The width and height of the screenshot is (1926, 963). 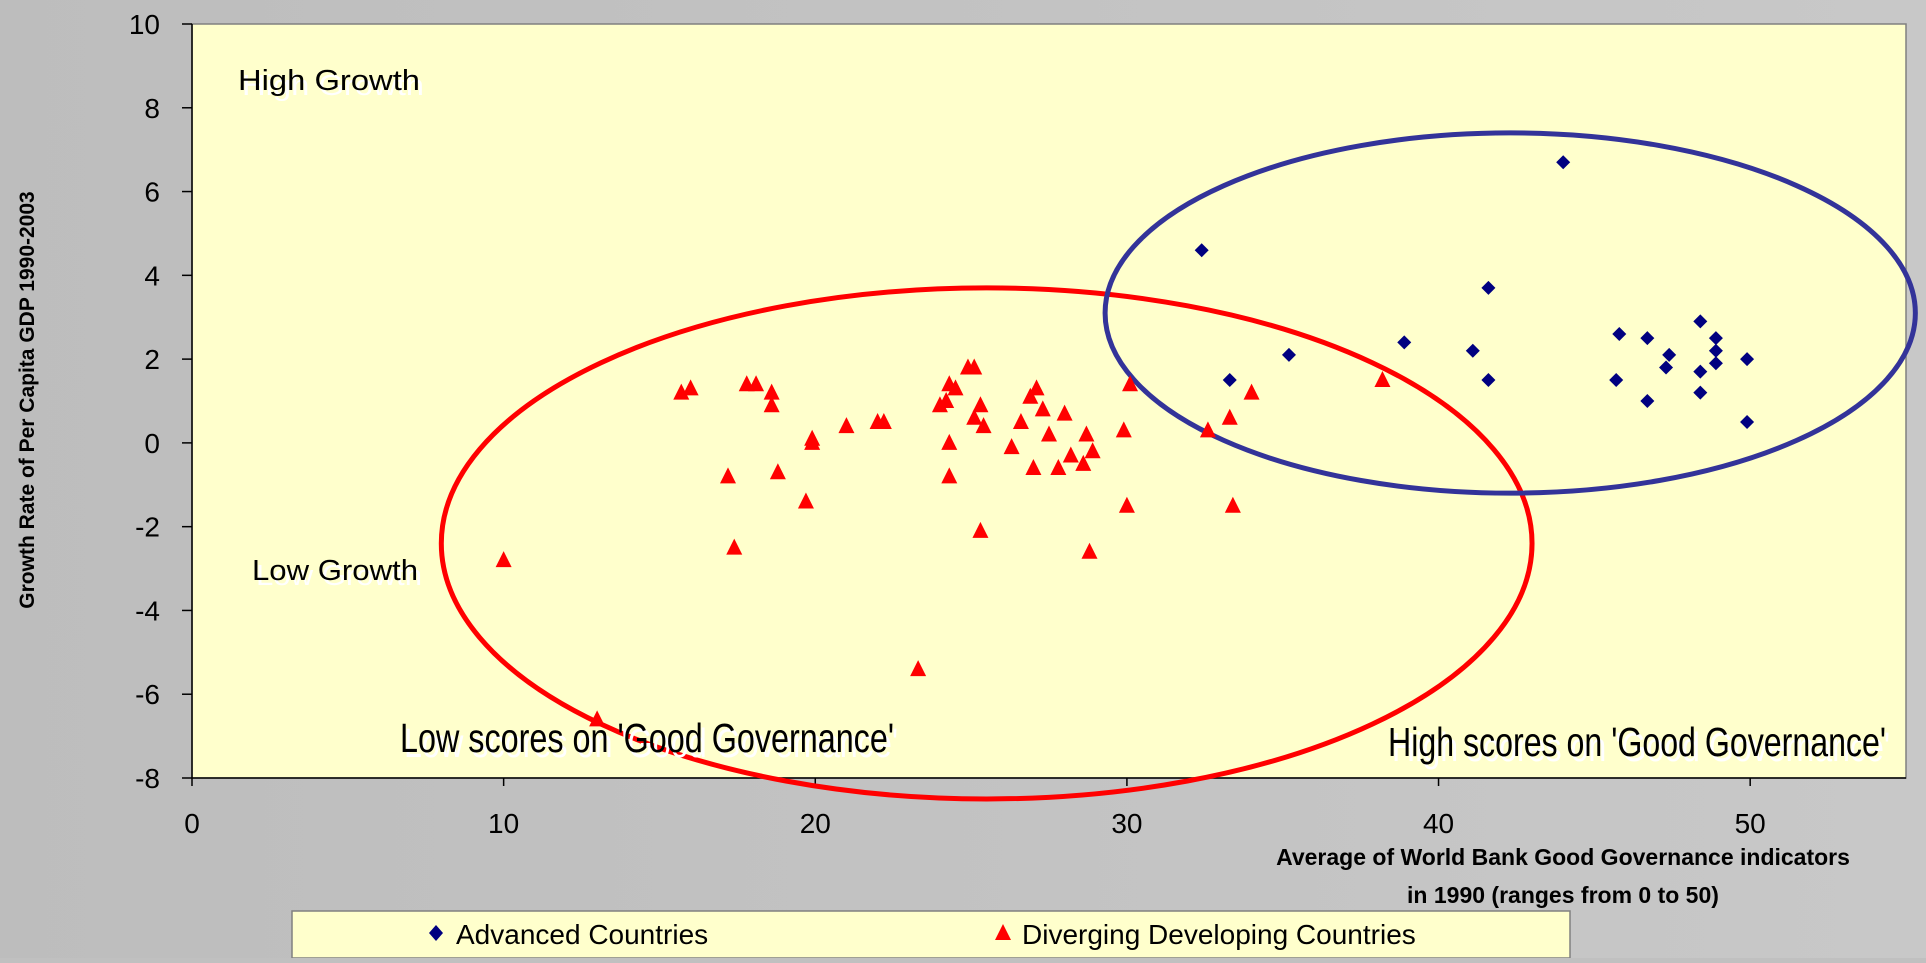 I want to click on x-tick-label: 40, so click(x=1438, y=823).